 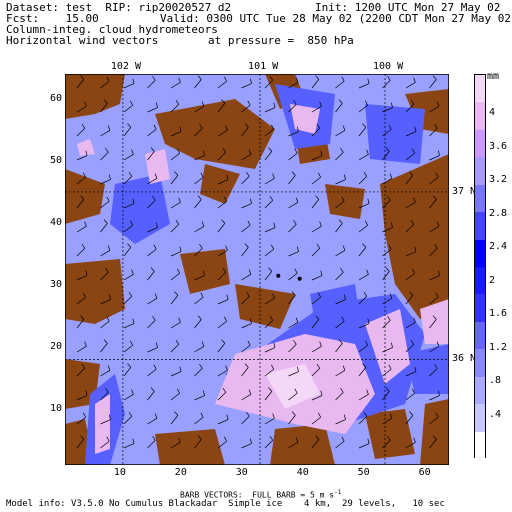 I want to click on field-title: Column-integ. cloud hydrometeors, so click(x=112, y=29).